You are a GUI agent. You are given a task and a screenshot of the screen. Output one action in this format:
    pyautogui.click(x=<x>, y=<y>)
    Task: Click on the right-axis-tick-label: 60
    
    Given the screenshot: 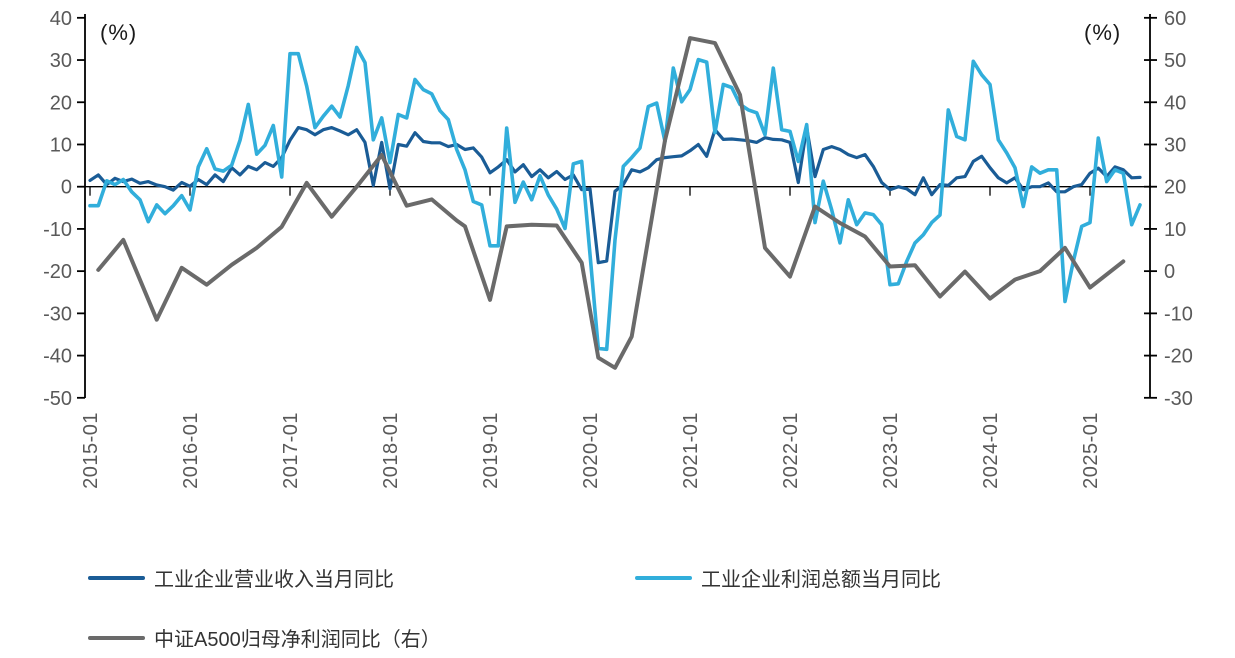 What is the action you would take?
    pyautogui.click(x=1175, y=19)
    